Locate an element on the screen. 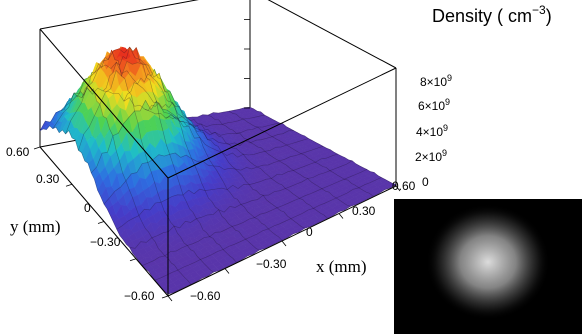  x-tick-label-neg0.60: −0.60 is located at coordinates (205, 296).